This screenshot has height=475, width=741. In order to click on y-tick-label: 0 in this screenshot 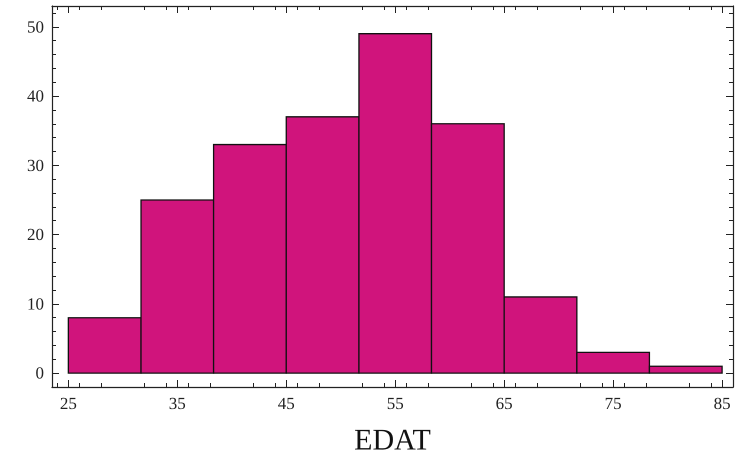, I will do `click(40, 373)`.